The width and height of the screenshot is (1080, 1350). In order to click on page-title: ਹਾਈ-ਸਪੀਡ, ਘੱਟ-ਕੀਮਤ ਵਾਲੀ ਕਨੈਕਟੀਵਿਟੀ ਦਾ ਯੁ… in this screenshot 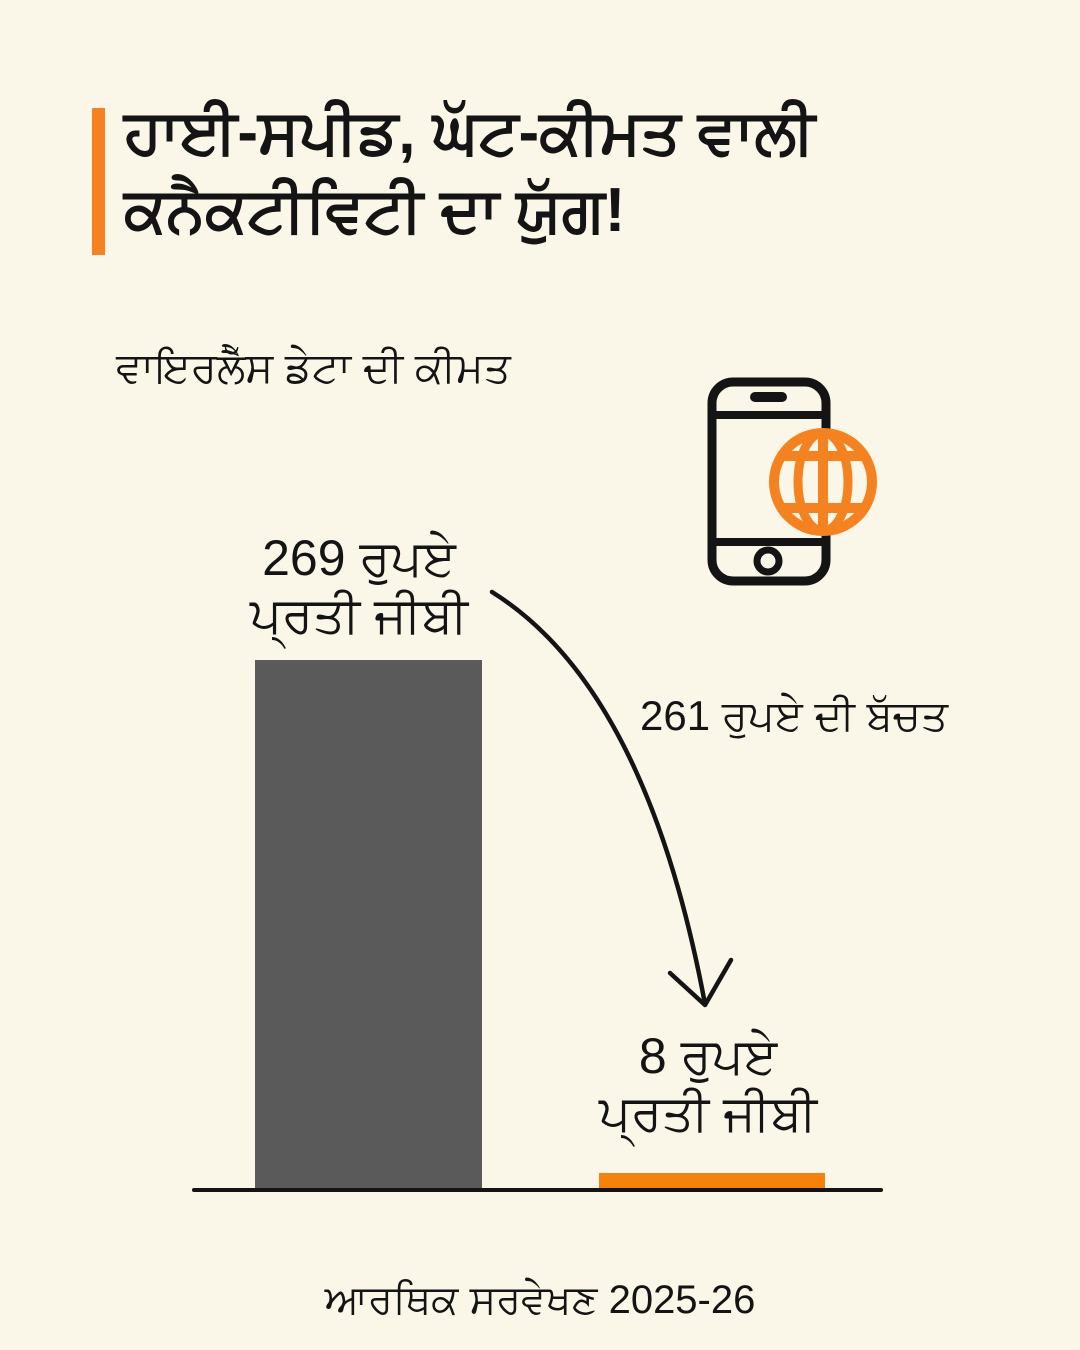, I will do `click(564, 172)`.